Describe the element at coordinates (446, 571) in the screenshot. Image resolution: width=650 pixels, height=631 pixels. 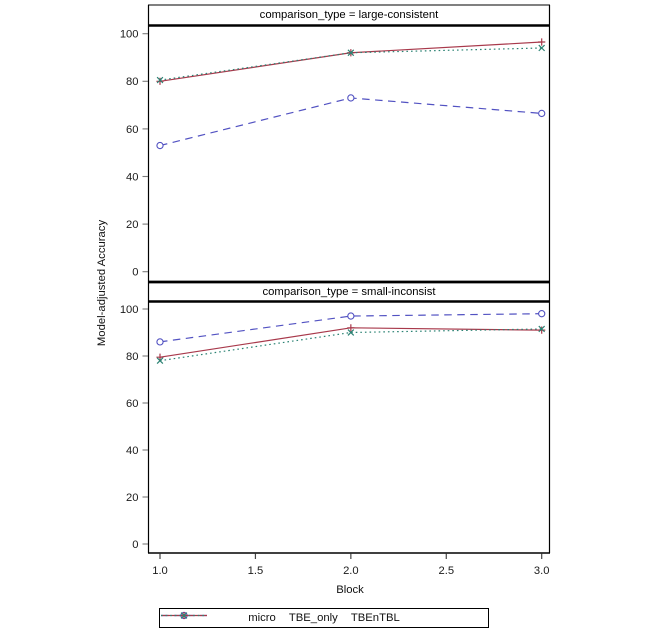
I see `x-tick-label: 2.5` at that location.